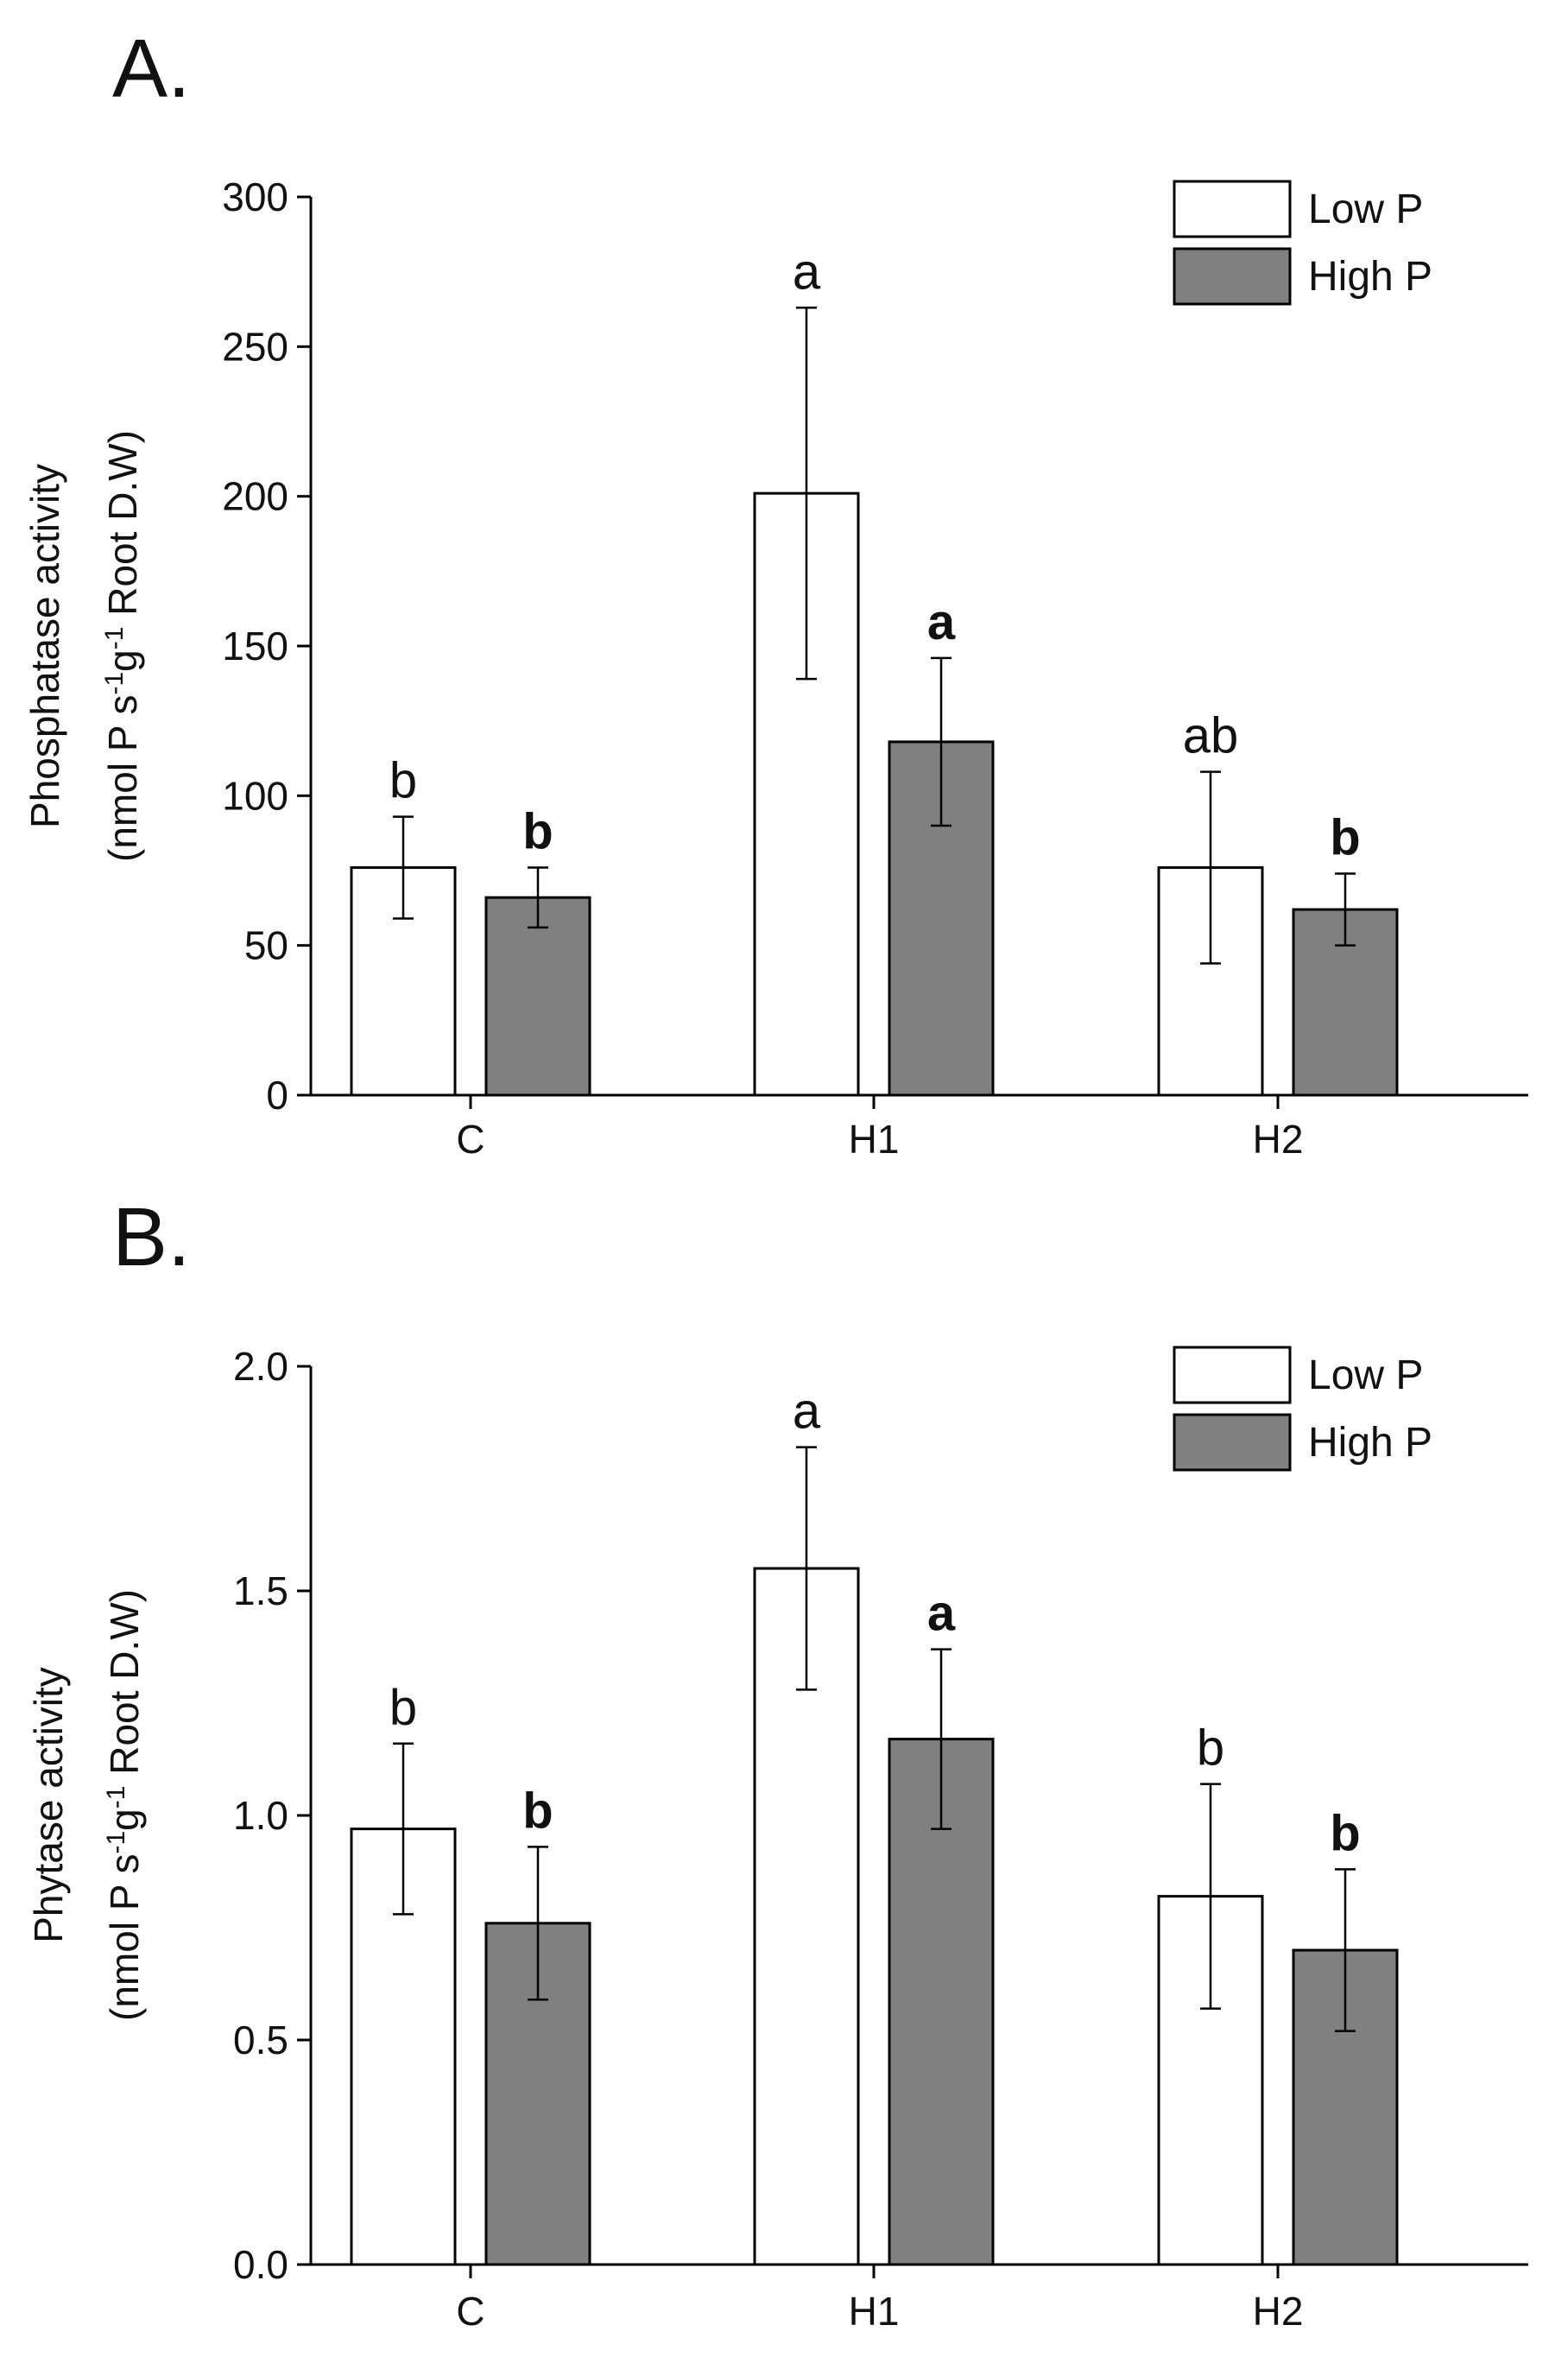 The image size is (1568, 2363). I want to click on y-tick-label: 250, so click(255, 347).